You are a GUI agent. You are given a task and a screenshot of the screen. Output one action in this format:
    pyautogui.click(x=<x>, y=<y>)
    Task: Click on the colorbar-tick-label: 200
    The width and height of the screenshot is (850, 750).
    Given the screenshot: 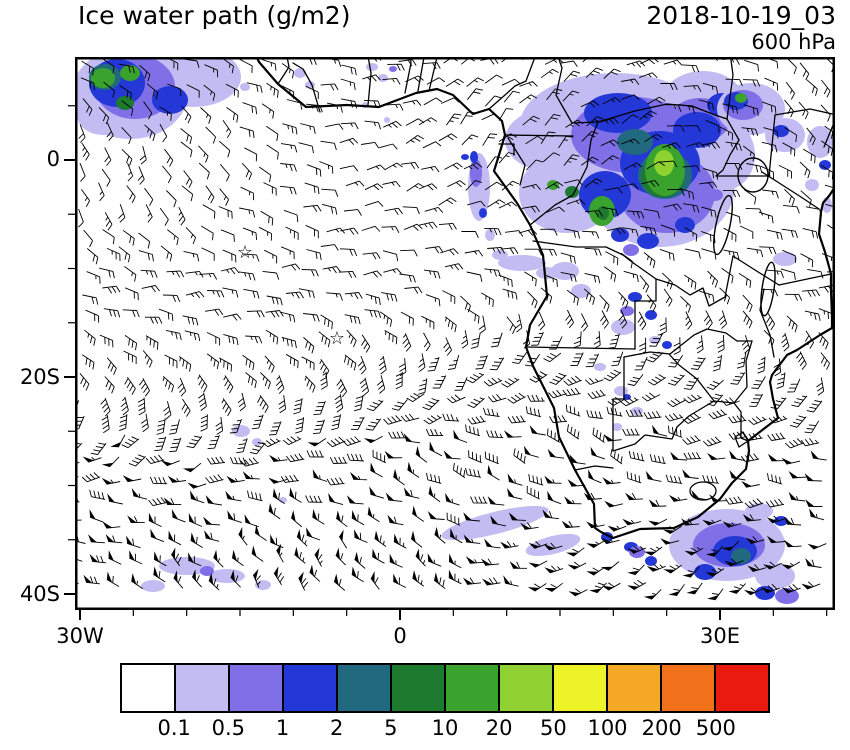 What is the action you would take?
    pyautogui.click(x=661, y=728)
    